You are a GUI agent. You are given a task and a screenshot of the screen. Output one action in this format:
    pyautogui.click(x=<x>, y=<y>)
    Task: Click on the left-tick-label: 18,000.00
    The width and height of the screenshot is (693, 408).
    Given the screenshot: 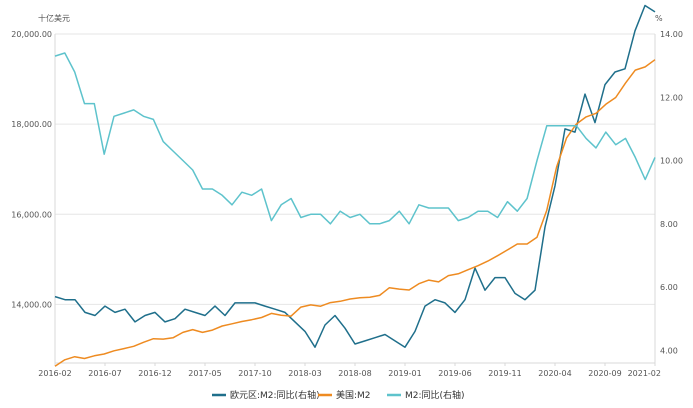 What is the action you would take?
    pyautogui.click(x=31, y=124)
    